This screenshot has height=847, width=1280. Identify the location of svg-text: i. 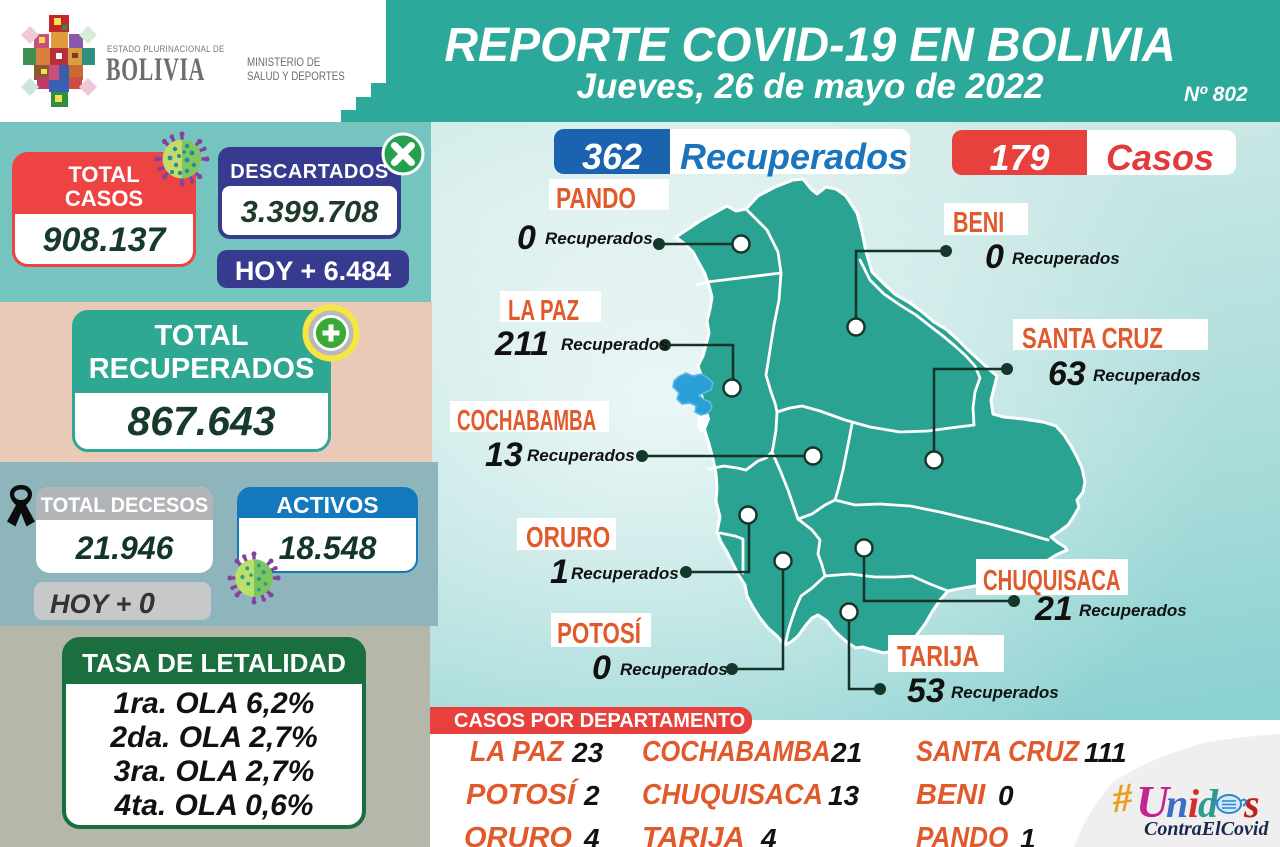
(1193, 803).